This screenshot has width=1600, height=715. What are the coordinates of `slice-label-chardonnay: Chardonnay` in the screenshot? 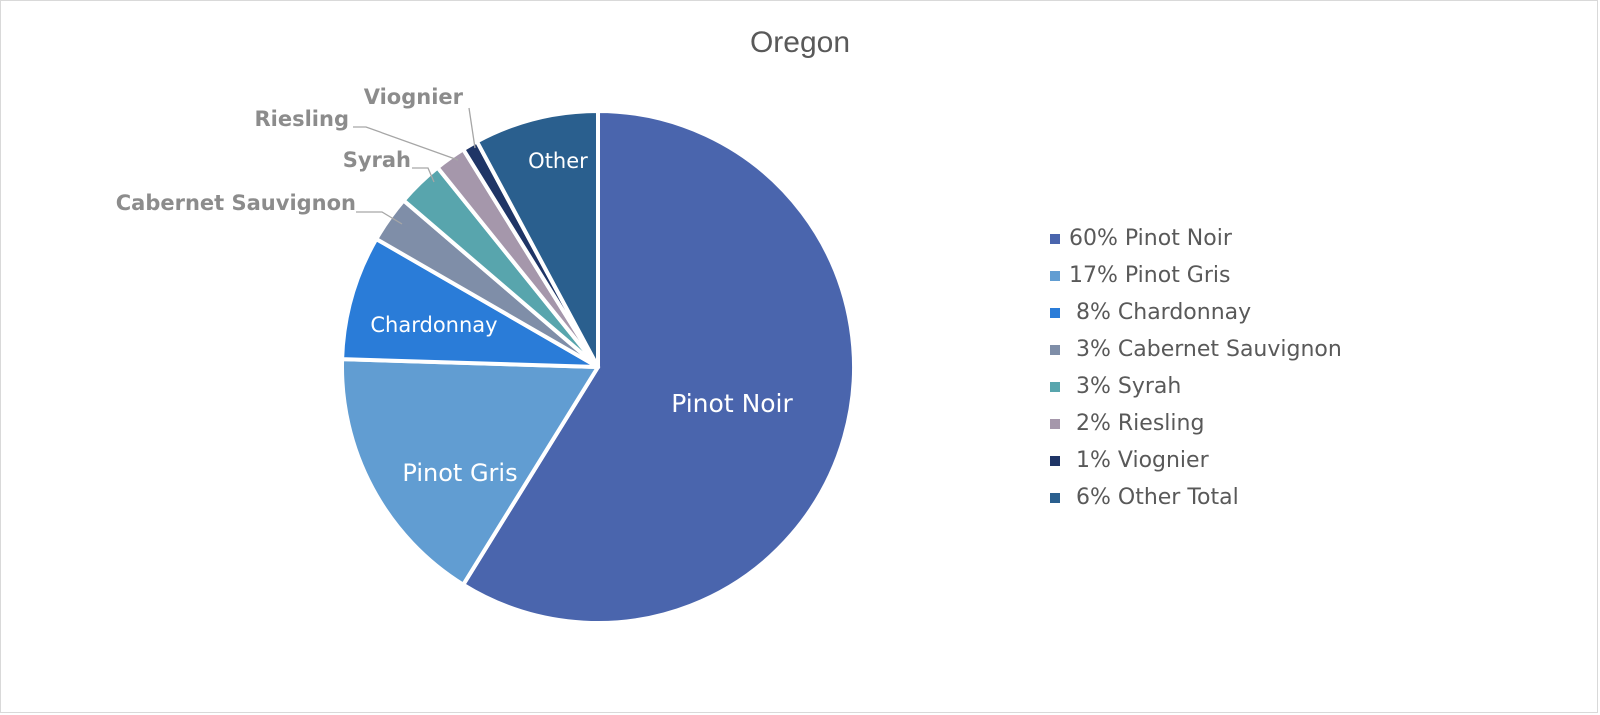 It's located at (433, 325).